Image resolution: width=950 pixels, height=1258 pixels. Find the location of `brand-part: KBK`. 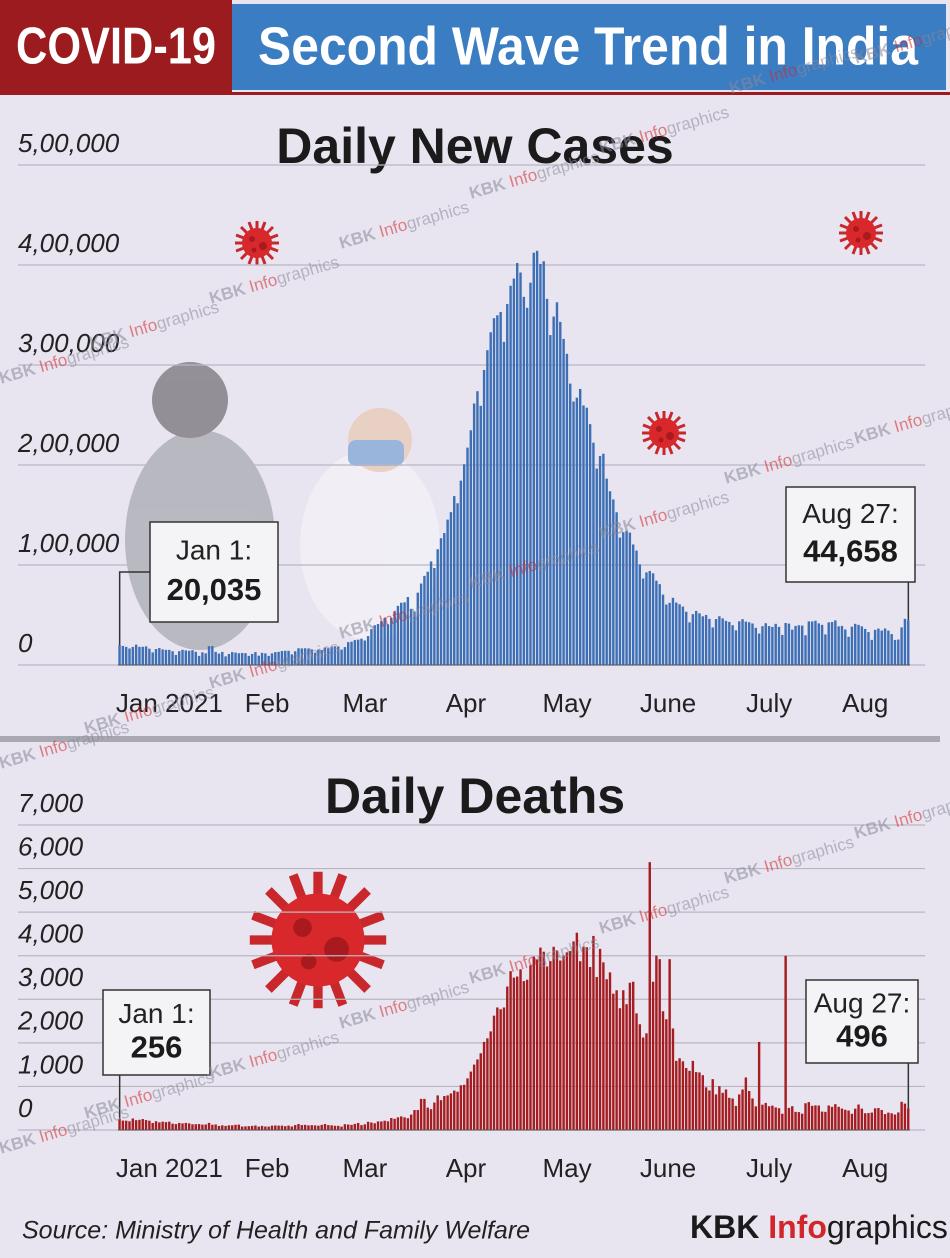

brand-part: KBK is located at coordinates (729, 1227).